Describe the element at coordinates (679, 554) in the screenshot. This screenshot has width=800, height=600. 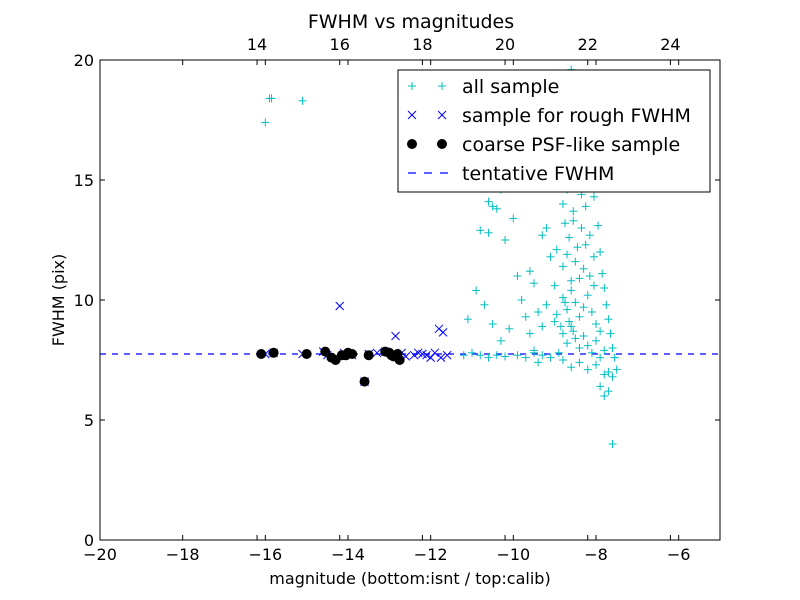
I see `x-tick-label: −6` at that location.